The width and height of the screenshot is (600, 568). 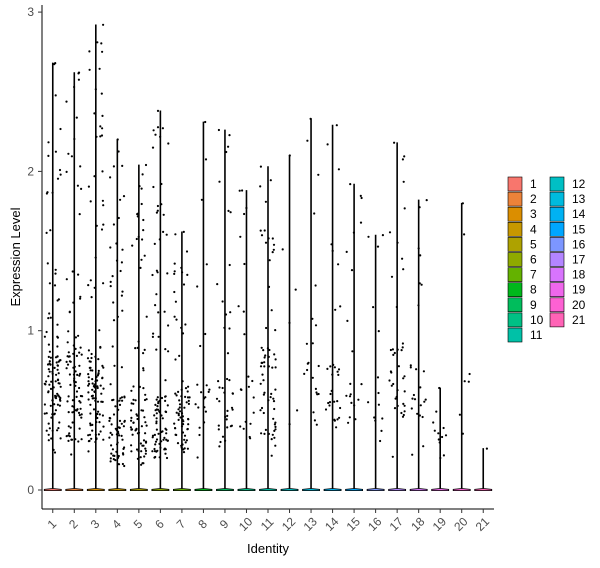 What do you see at coordinates (116, 524) in the screenshot?
I see `x-tick-label: 4` at bounding box center [116, 524].